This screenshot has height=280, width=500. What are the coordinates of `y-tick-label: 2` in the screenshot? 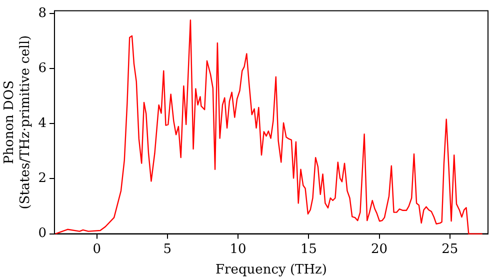 It's located at (42, 178).